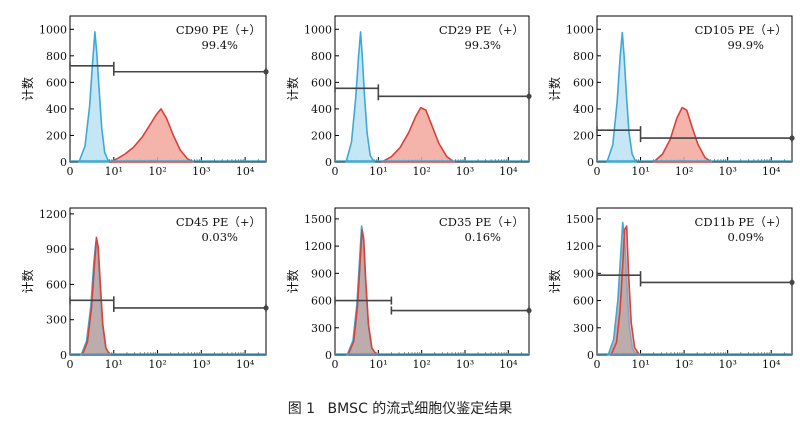 This screenshot has width=800, height=427. I want to click on positive-percent: 0.16%, so click(482, 237).